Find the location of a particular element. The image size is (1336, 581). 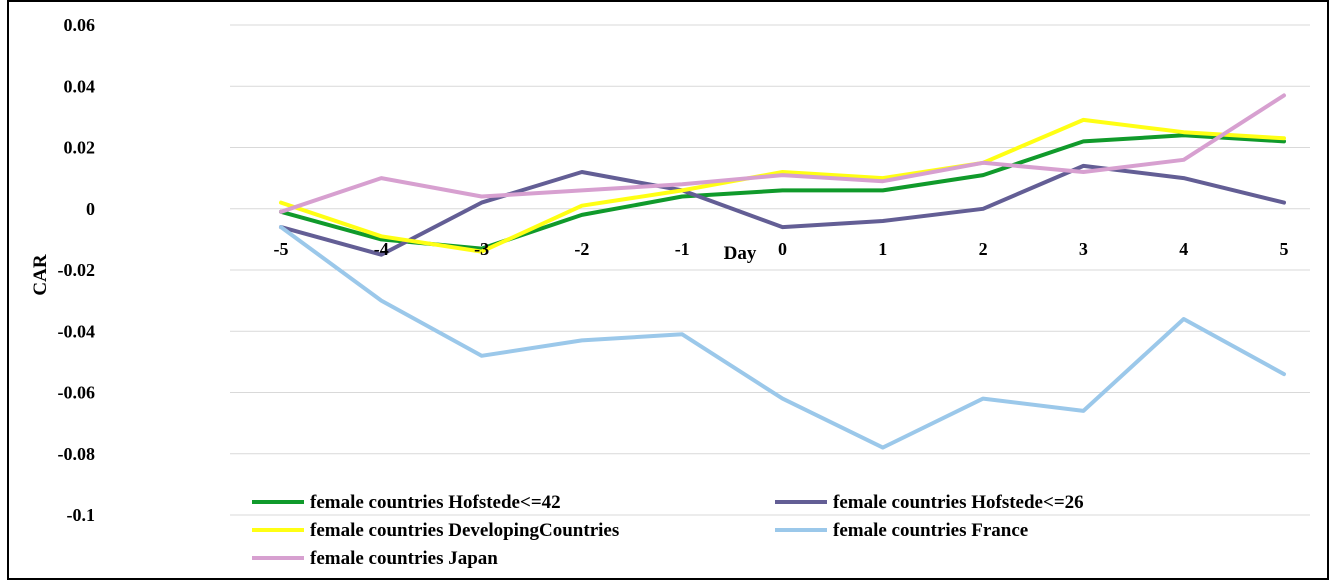

y-tick-label: -0.08 is located at coordinates (77, 454).